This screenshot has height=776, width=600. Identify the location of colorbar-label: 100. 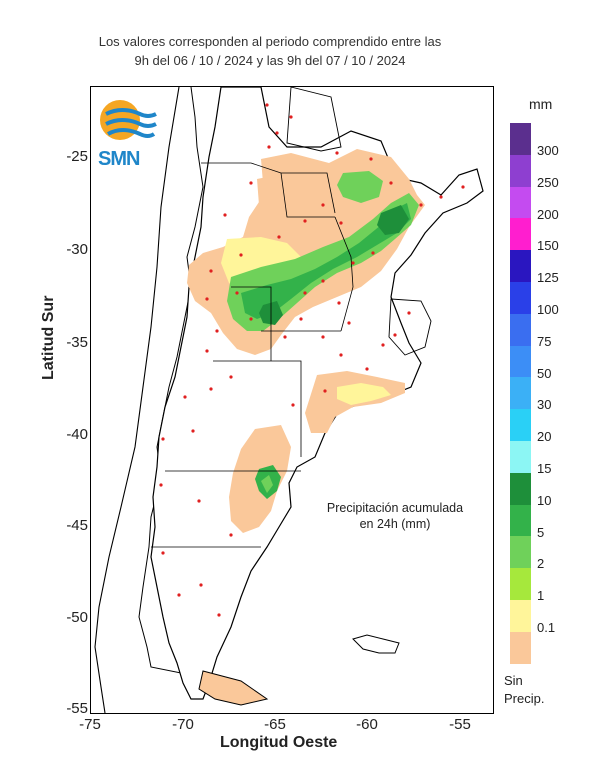
(548, 309).